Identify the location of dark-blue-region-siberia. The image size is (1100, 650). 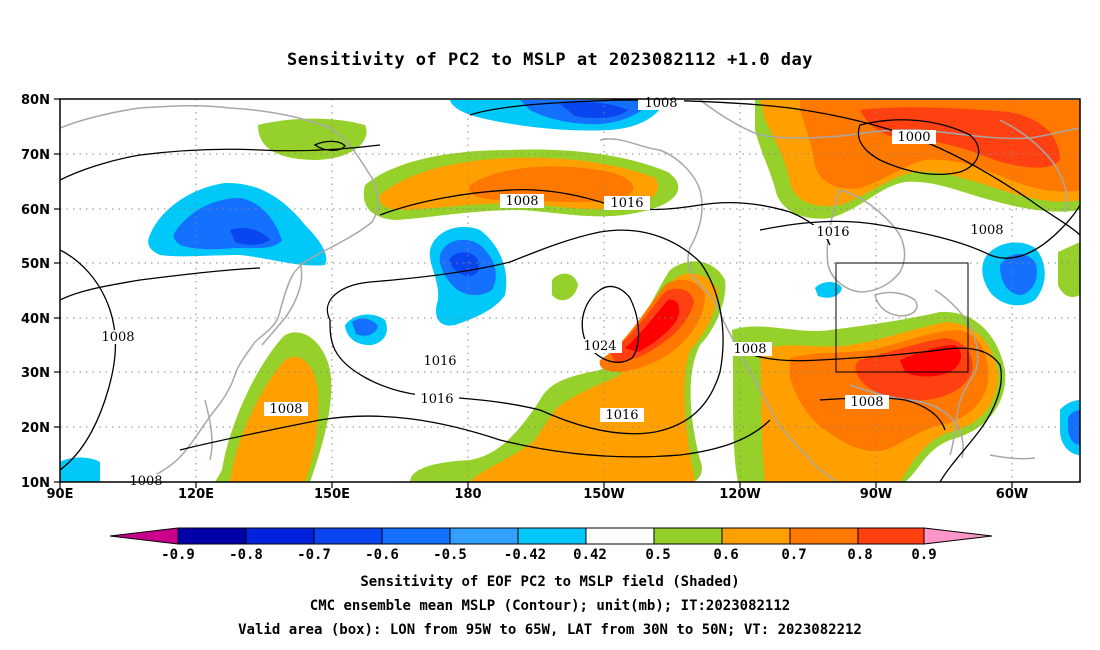
(250, 236).